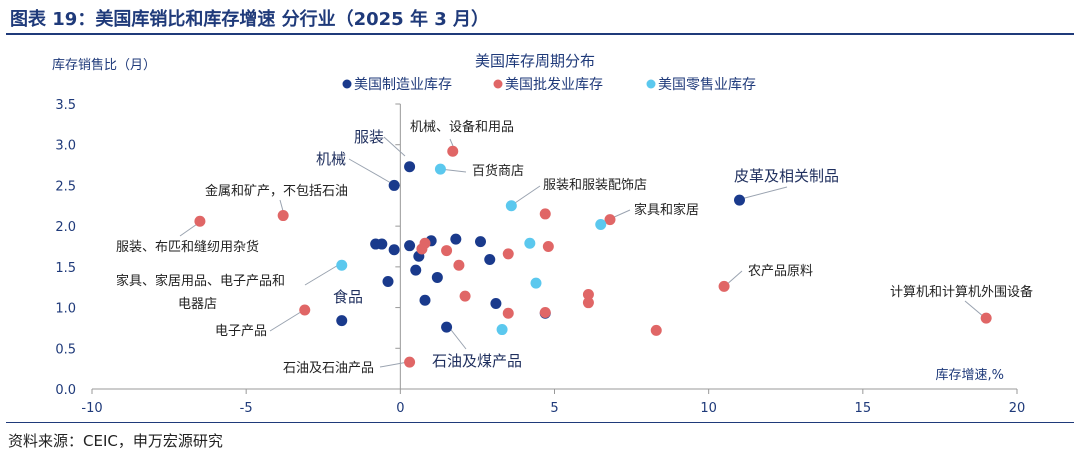 The width and height of the screenshot is (1080, 454). What do you see at coordinates (348, 297) in the screenshot?
I see `data-label: 食品` at bounding box center [348, 297].